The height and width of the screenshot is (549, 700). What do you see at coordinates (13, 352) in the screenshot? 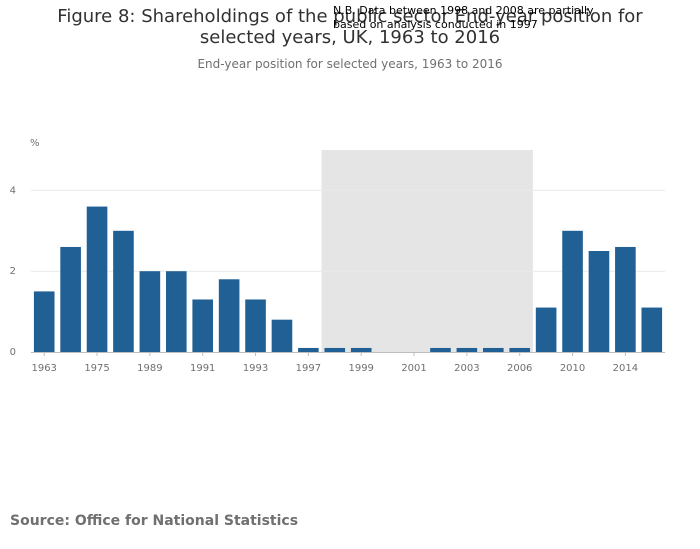
I see `y-tick-label: 0` at bounding box center [13, 352].